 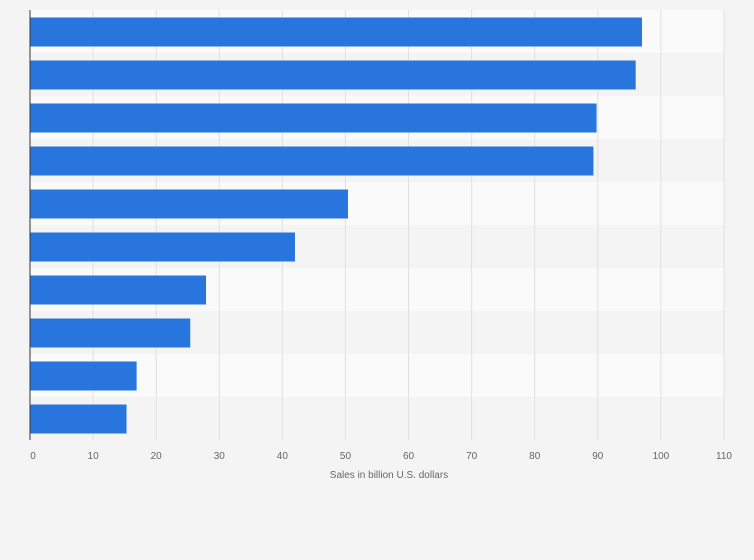 What do you see at coordinates (94, 456) in the screenshot?
I see `x-tick-label: 10` at bounding box center [94, 456].